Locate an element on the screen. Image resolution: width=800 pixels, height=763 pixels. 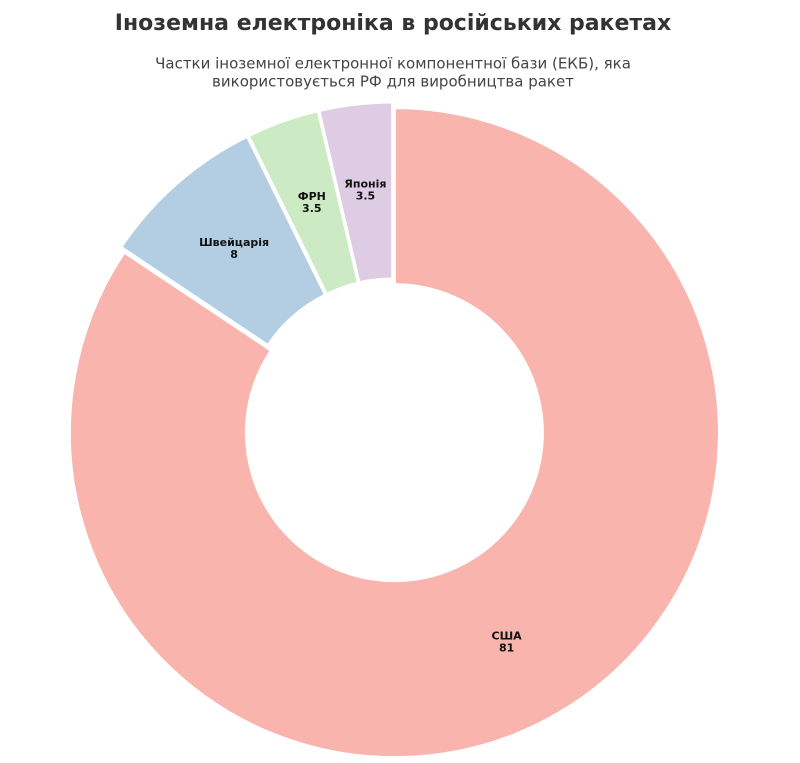
slice-label: Швейцарія is located at coordinates (234, 242).